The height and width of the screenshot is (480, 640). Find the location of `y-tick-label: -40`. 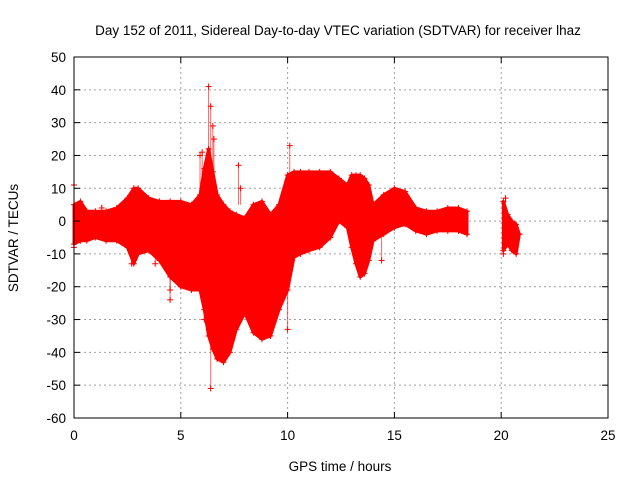

y-tick-label: -40 is located at coordinates (56, 352).